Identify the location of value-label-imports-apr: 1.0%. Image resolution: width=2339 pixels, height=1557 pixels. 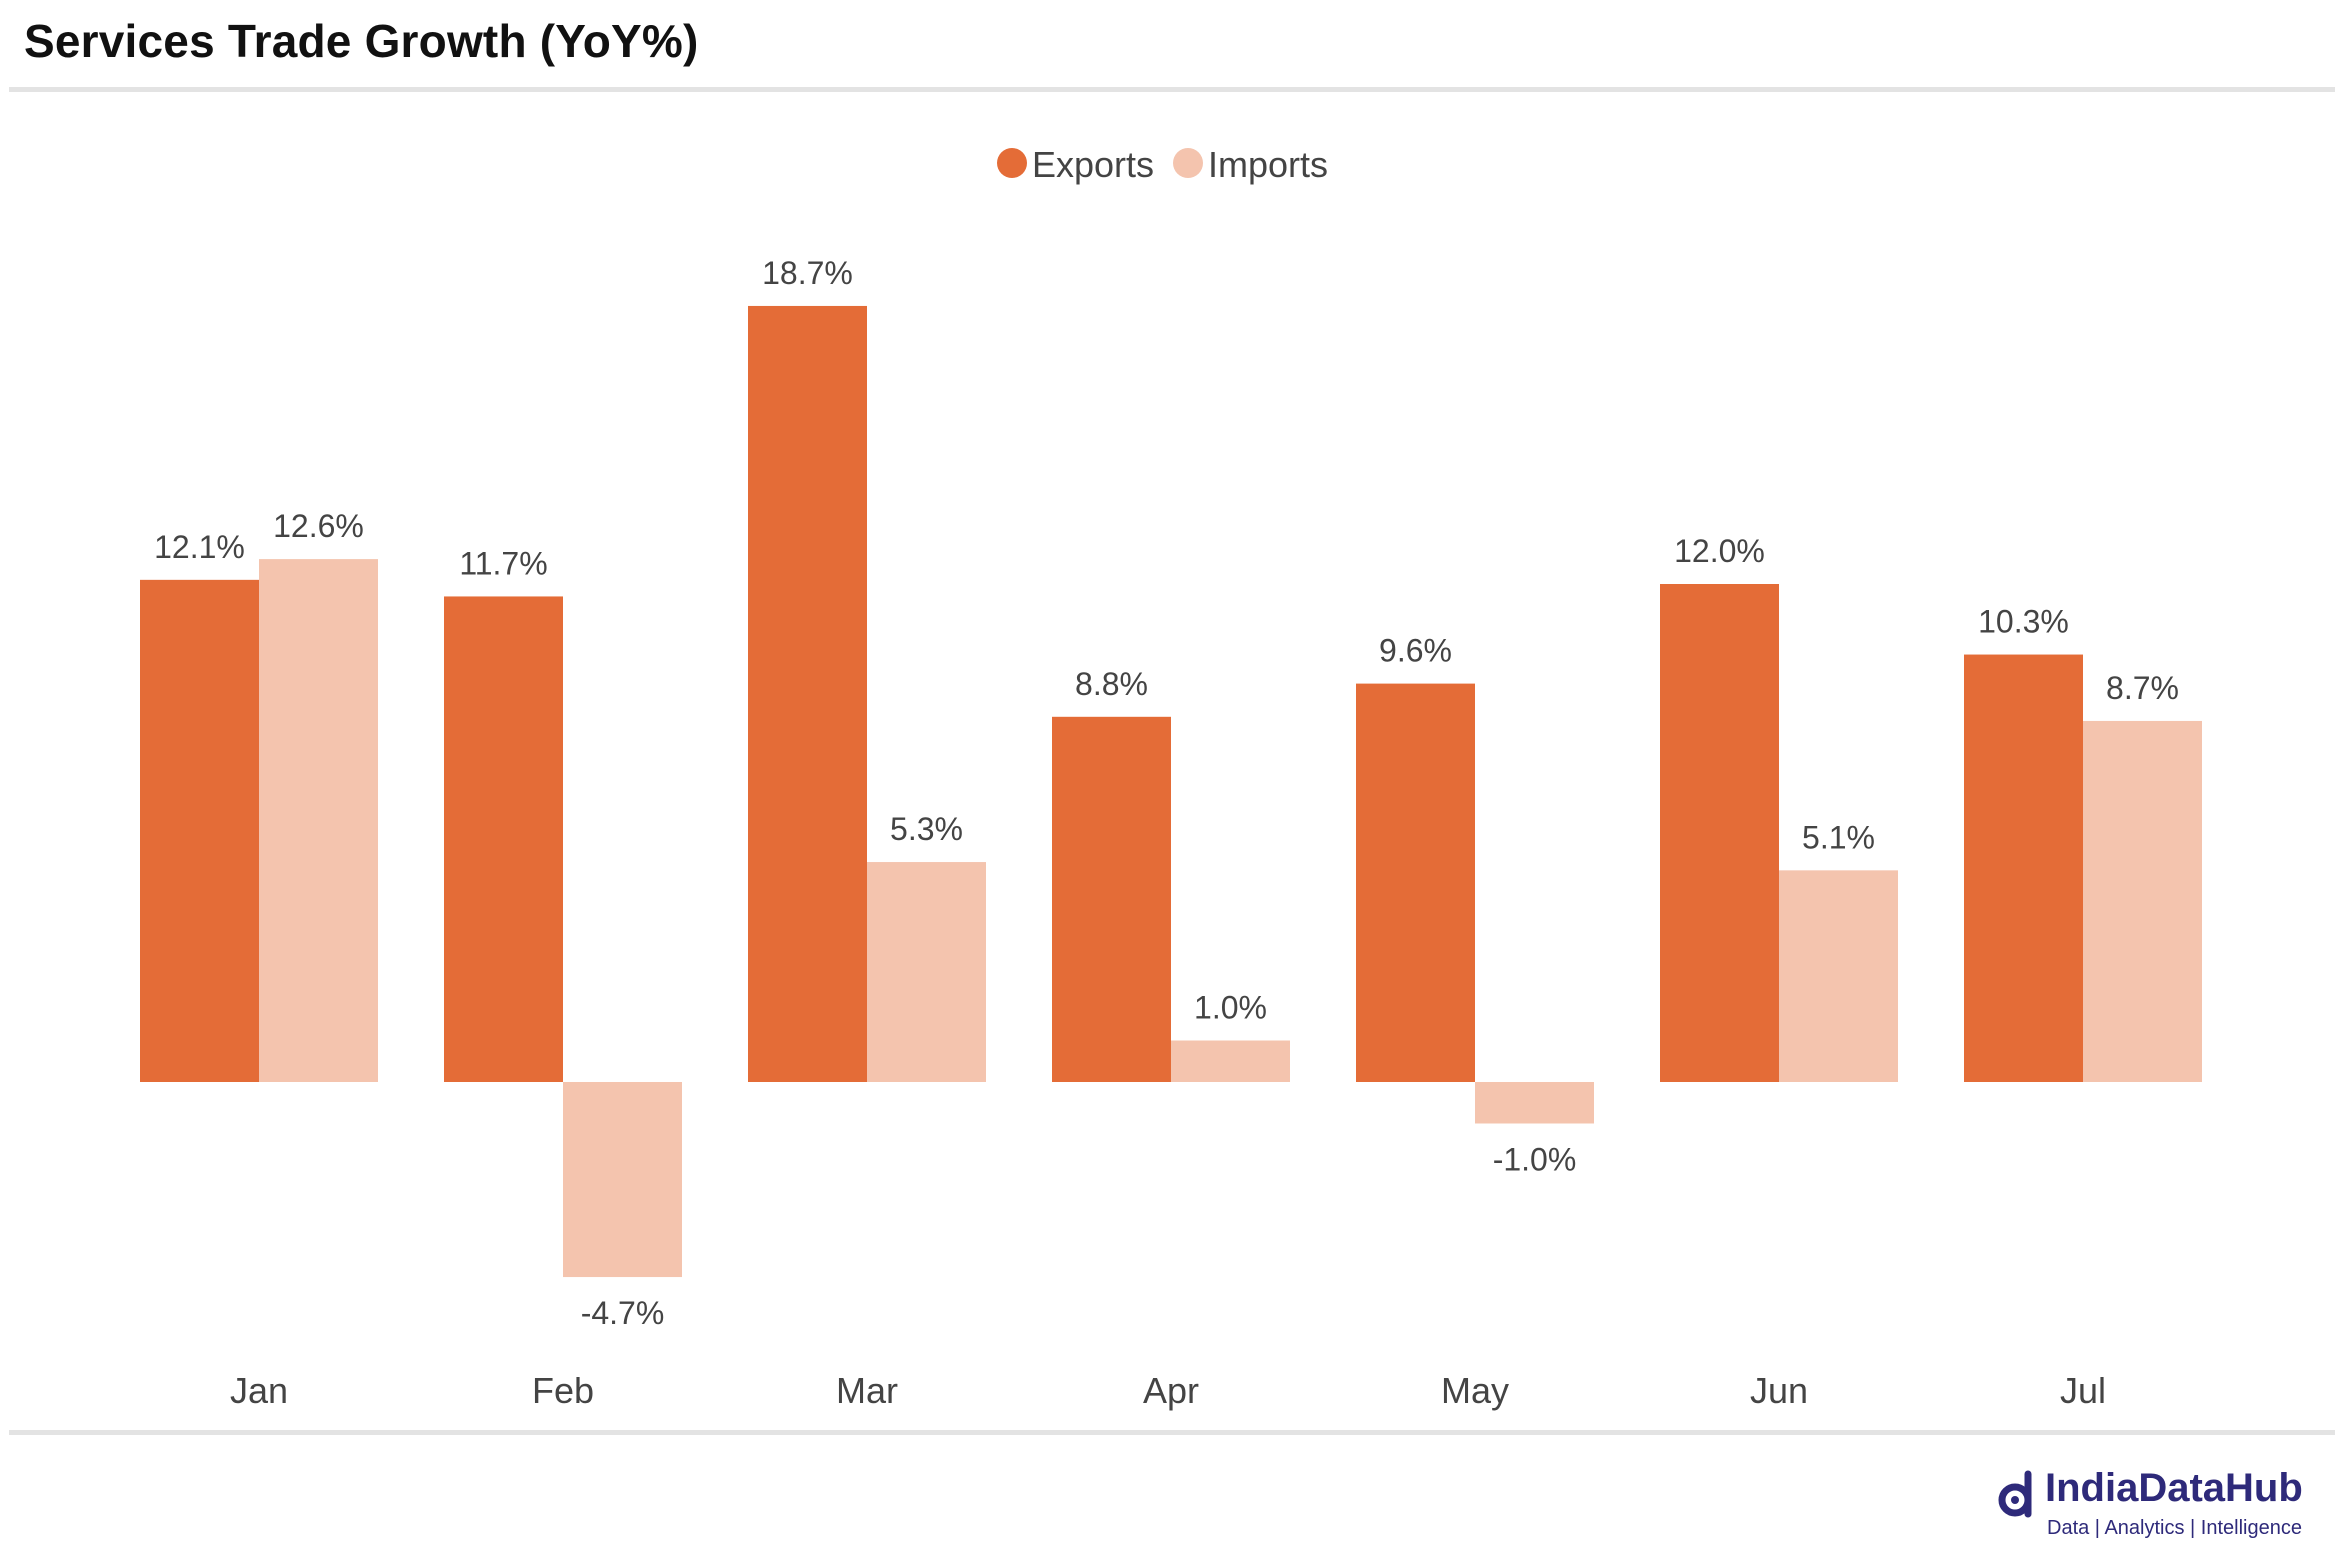
(1230, 1008).